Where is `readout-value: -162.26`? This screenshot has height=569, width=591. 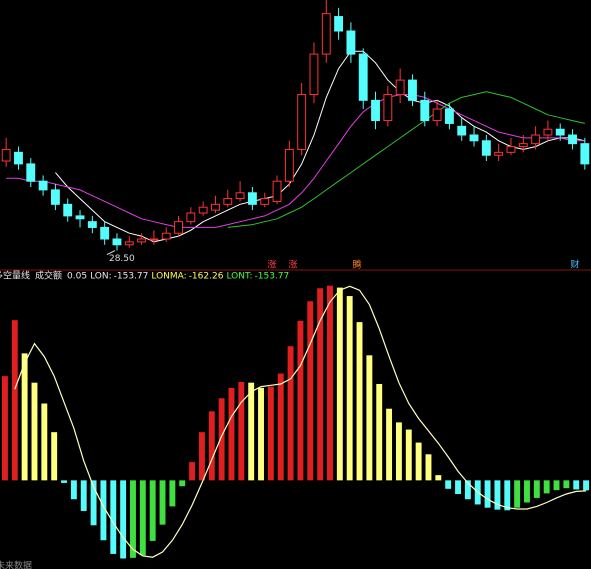 readout-value: -162.26 is located at coordinates (206, 277).